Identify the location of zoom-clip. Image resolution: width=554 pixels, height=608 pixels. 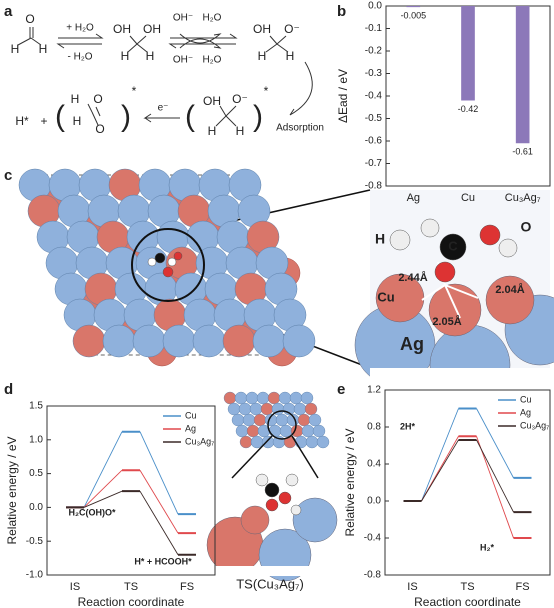
(462, 393).